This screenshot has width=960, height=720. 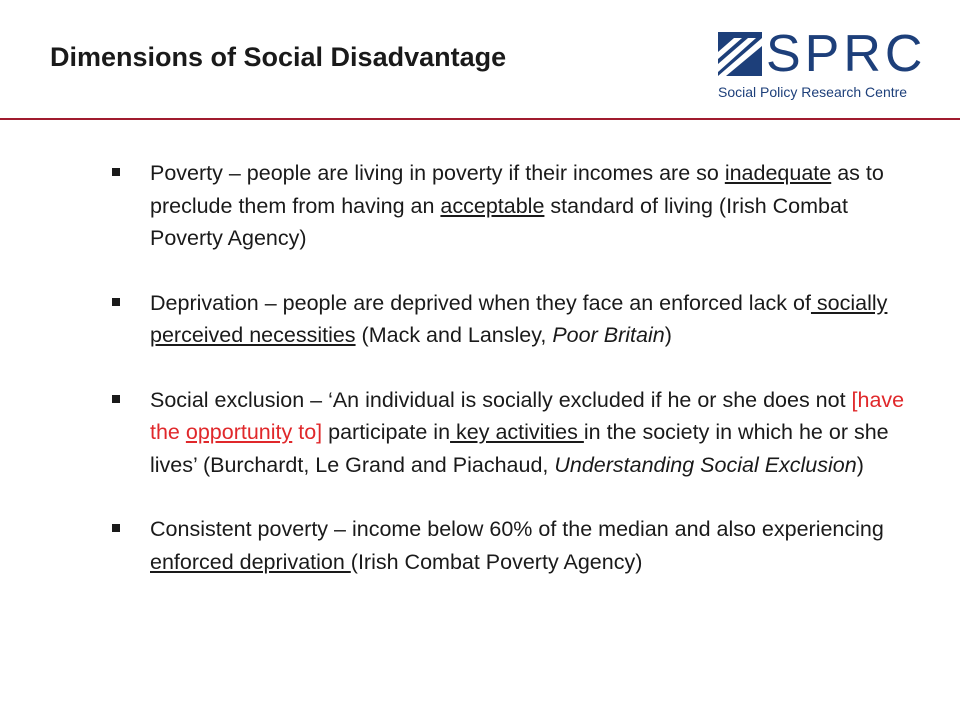 What do you see at coordinates (517, 432) in the screenshot?
I see `underlined-term: key activities` at bounding box center [517, 432].